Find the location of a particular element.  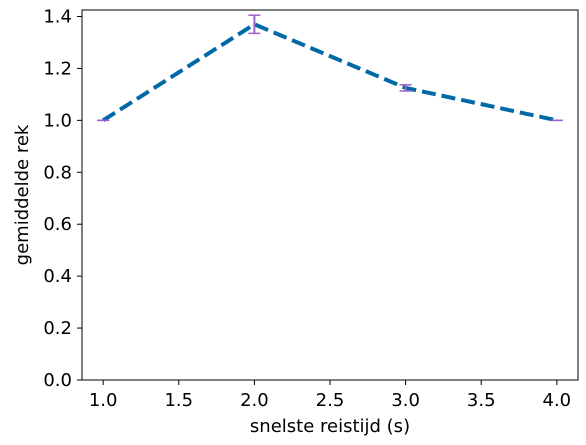

x-tick-label: 1.5 is located at coordinates (178, 400).